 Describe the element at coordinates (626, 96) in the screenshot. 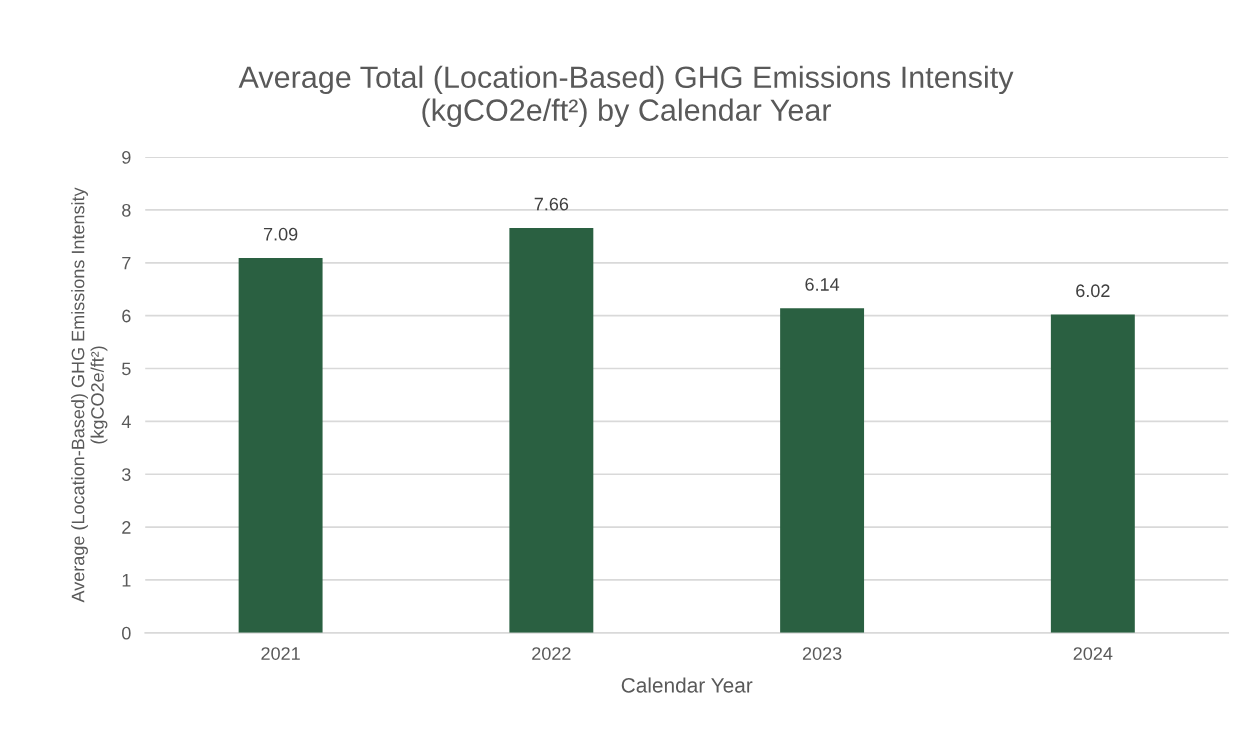

I see `chart-title: Average Total (Location-Based) GHG Emissions Intensity (kgCO2e/ft²) by Calendar Year` at that location.